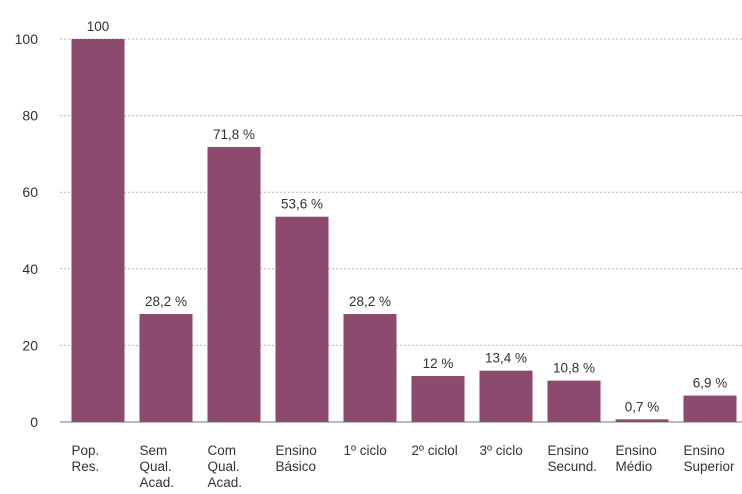 This screenshot has width=742, height=494. What do you see at coordinates (710, 383) in the screenshot?
I see `data-label: 6,9 %` at bounding box center [710, 383].